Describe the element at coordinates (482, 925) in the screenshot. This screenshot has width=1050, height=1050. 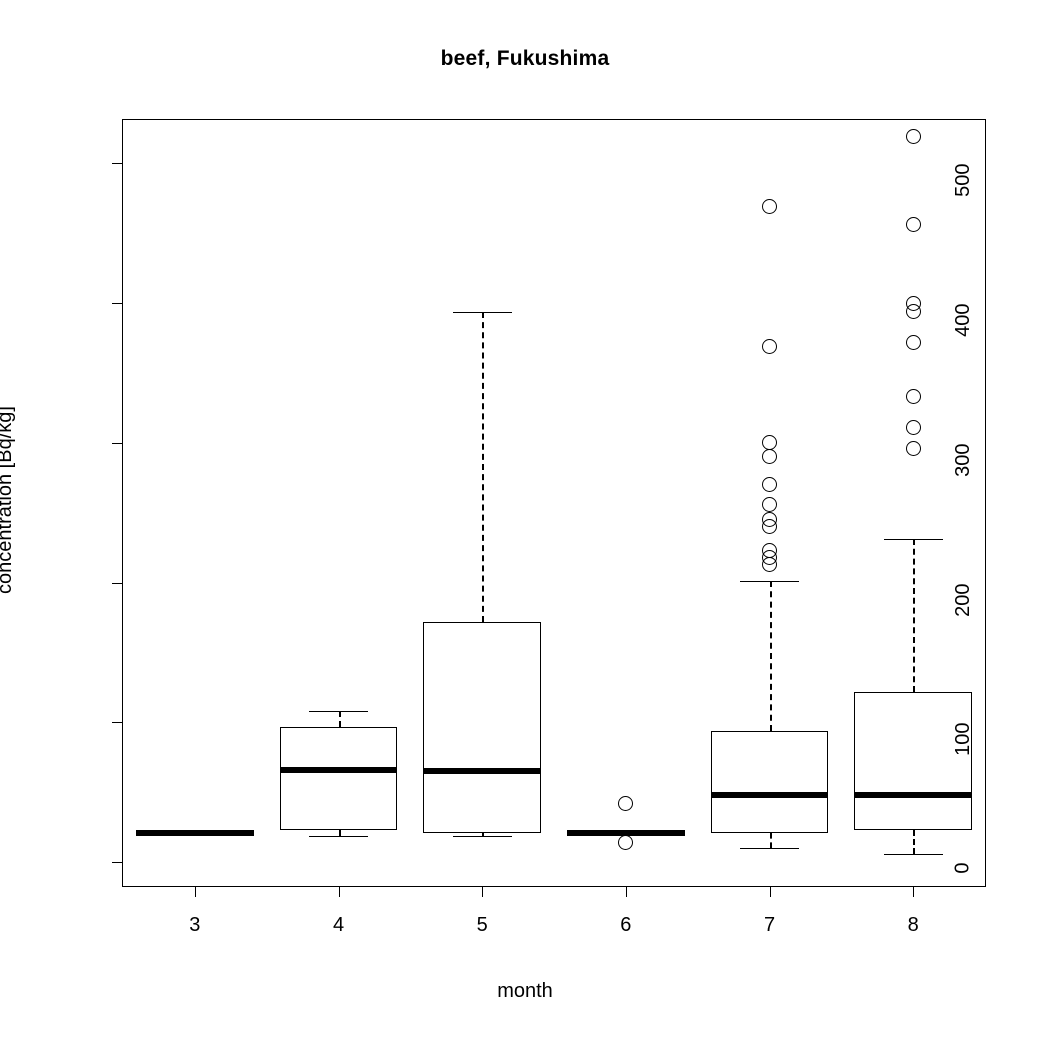
I see `x-axis-tick-label: 5` at that location.